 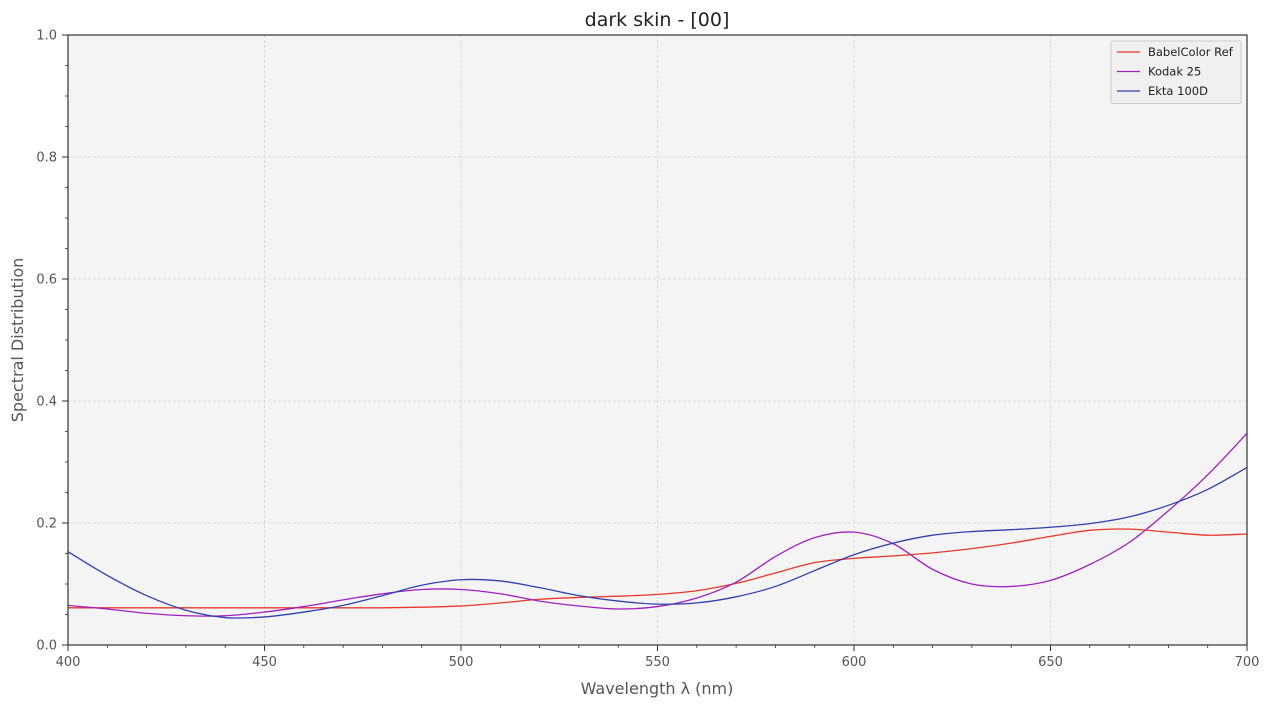 I want to click on legend-label-ekta-100d: Ekta 100D, so click(x=1178, y=91).